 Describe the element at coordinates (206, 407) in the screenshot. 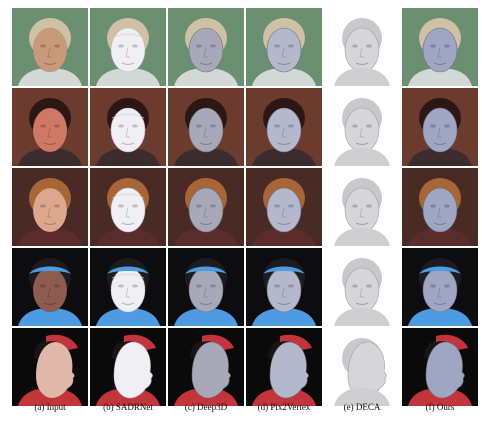

I see `caption-deep3d: (c) Deep3D` at that location.